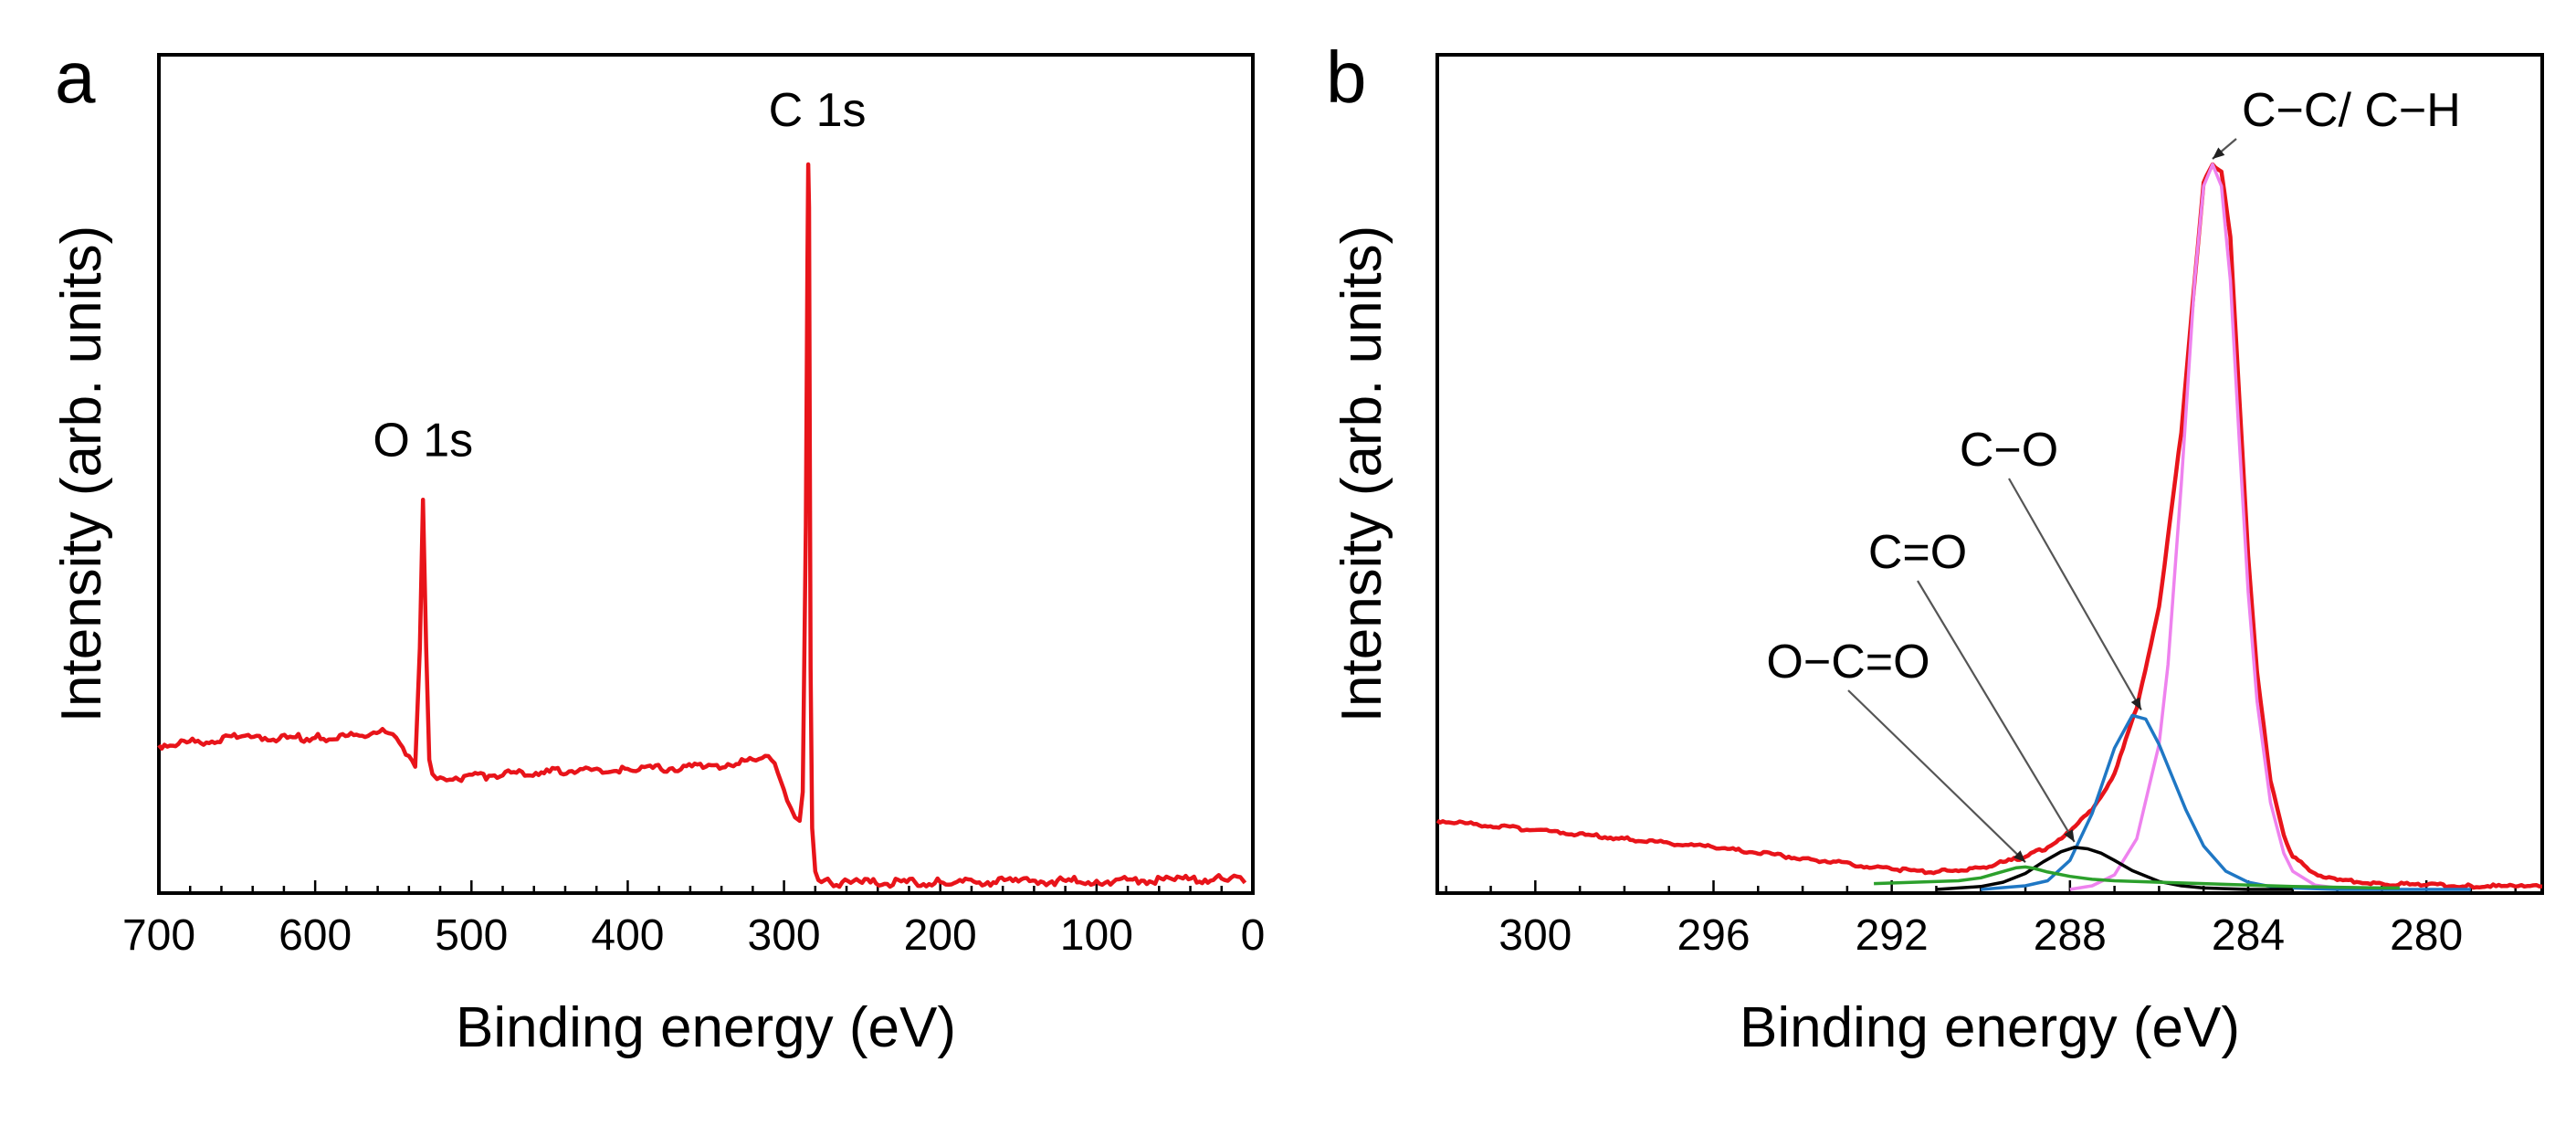 Image resolution: width=2576 pixels, height=1136 pixels. I want to click on panel-b-letter: b, so click(1346, 77).